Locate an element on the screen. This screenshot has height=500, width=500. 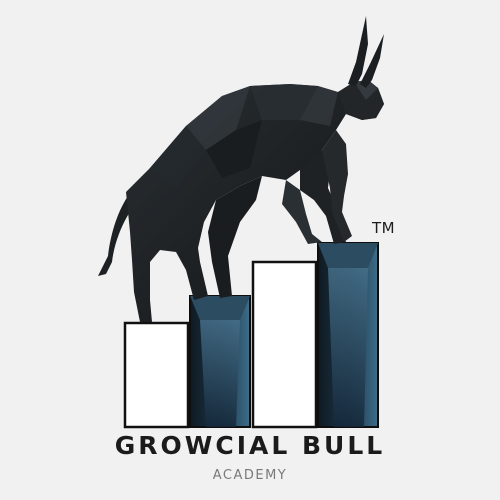
brand-subtitle: ACADEMY is located at coordinates (250, 475).